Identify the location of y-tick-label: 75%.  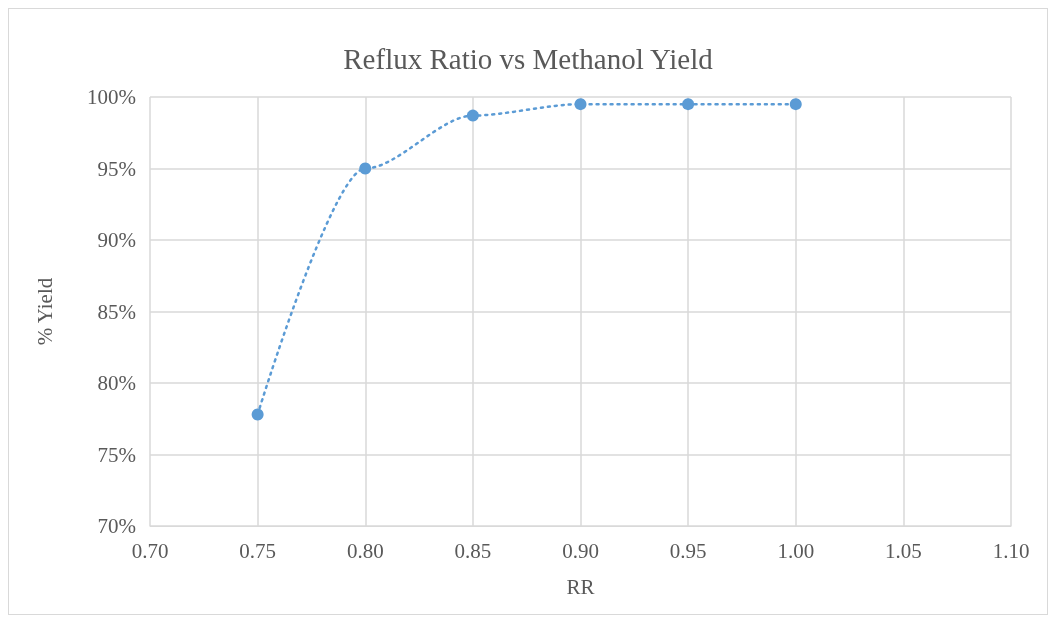
(116, 454).